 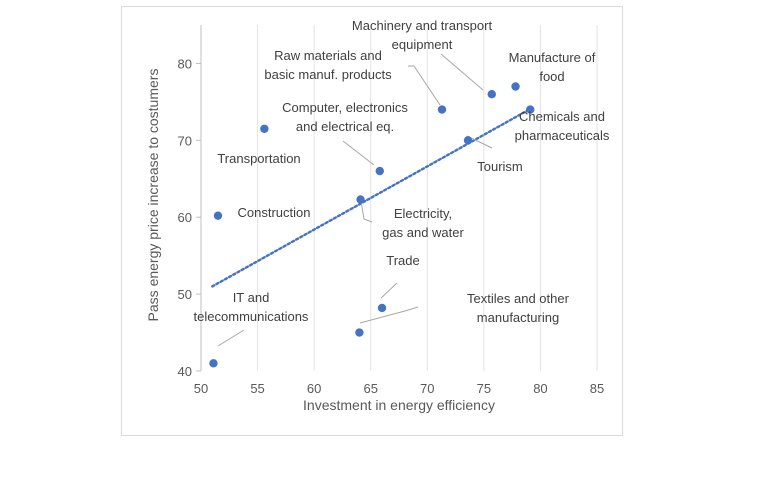 I want to click on y-axis-title: Pass energy price increase to costumers, so click(x=153, y=195).